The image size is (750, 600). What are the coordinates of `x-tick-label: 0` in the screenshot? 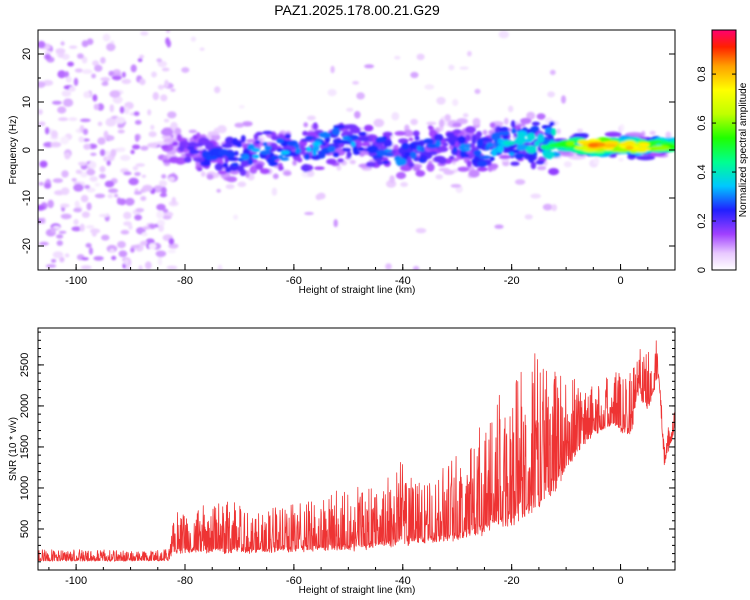 It's located at (620, 281).